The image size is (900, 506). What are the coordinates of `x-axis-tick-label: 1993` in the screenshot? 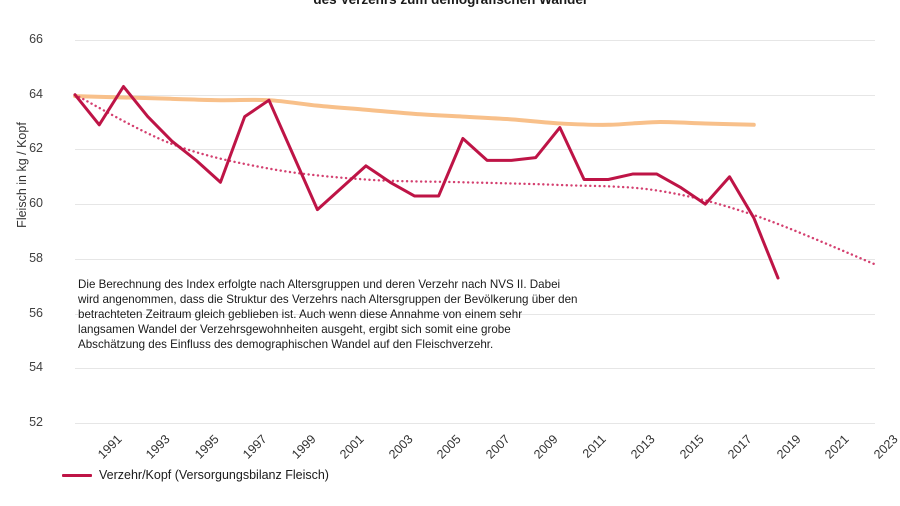 It's located at (158, 447).